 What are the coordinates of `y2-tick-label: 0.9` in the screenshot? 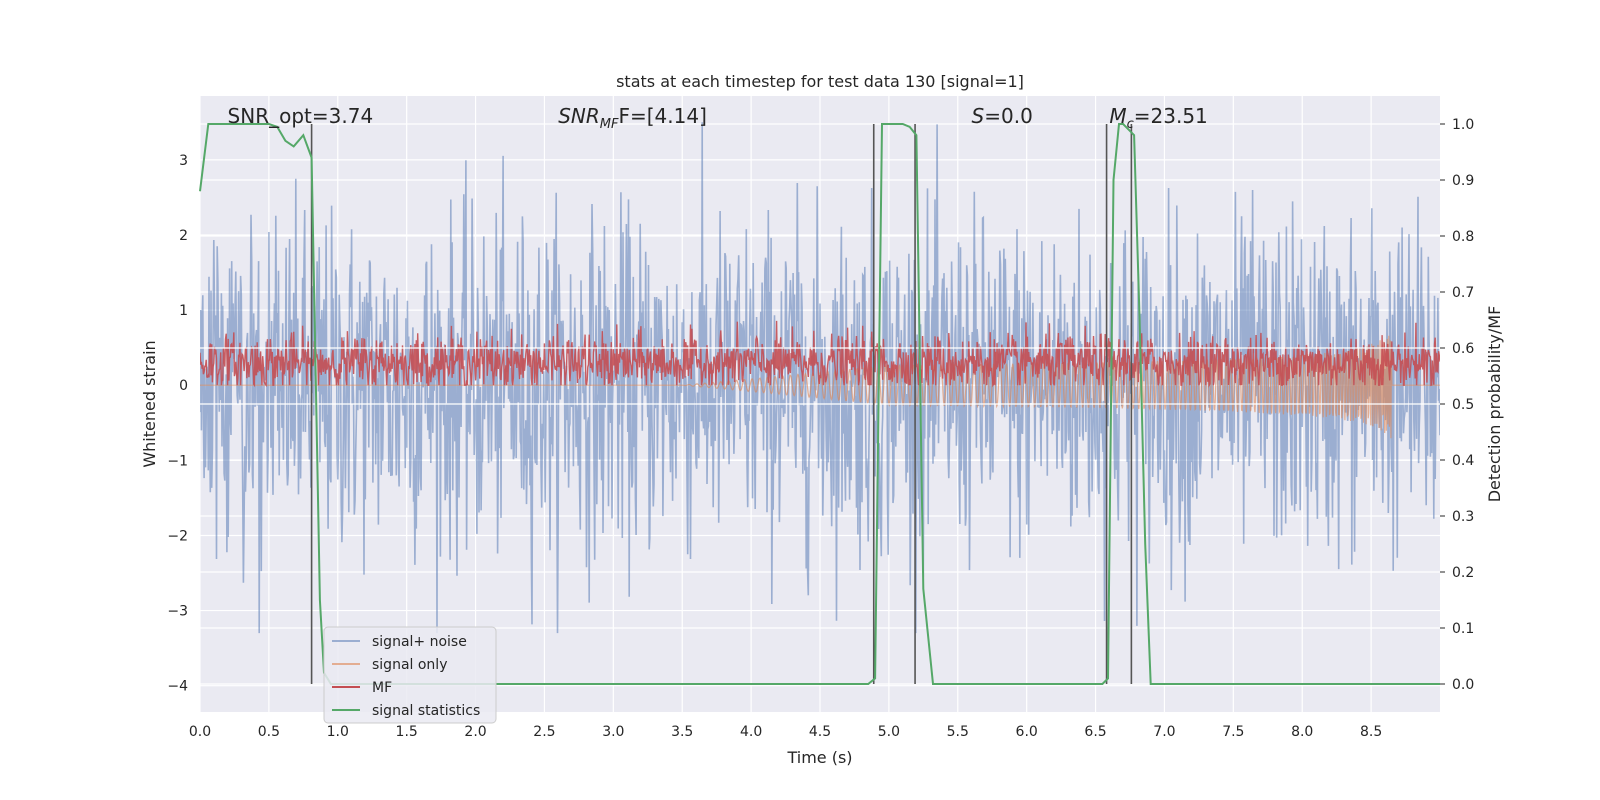 It's located at (1463, 181).